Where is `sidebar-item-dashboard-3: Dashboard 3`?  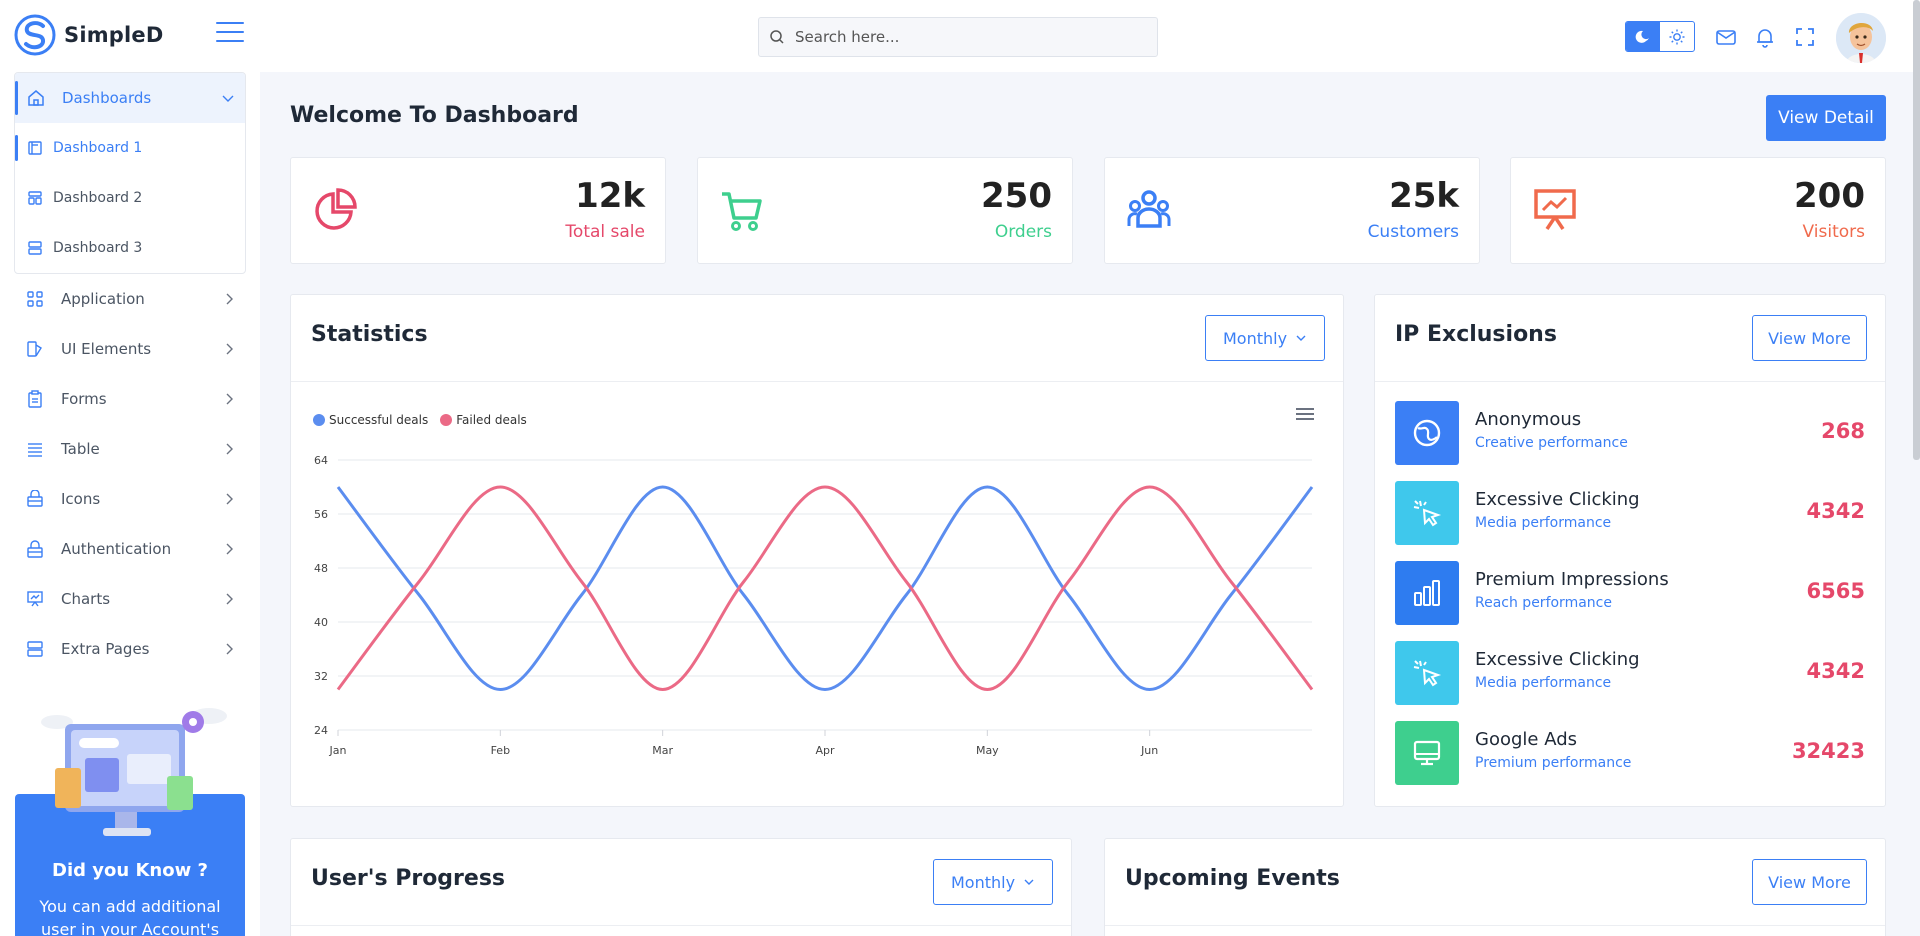 sidebar-item-dashboard-3: Dashboard 3 is located at coordinates (130, 248).